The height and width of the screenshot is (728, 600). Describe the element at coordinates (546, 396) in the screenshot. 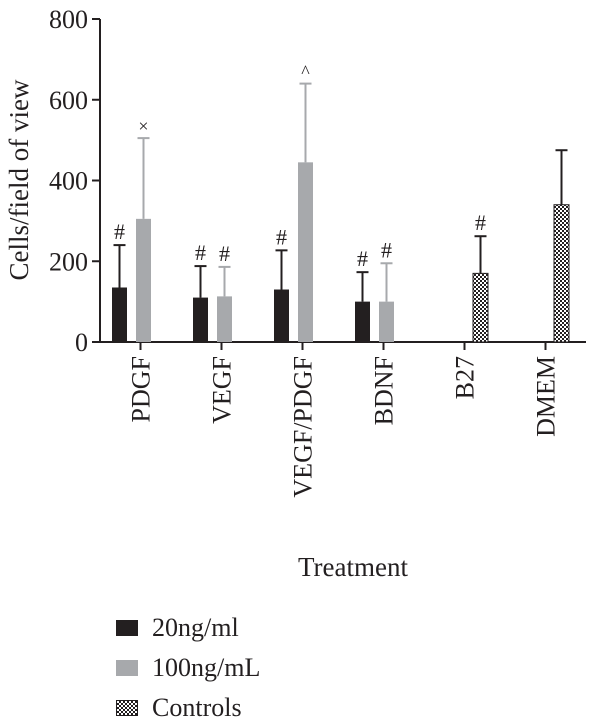

I see `x-tick-label: DMEM` at that location.